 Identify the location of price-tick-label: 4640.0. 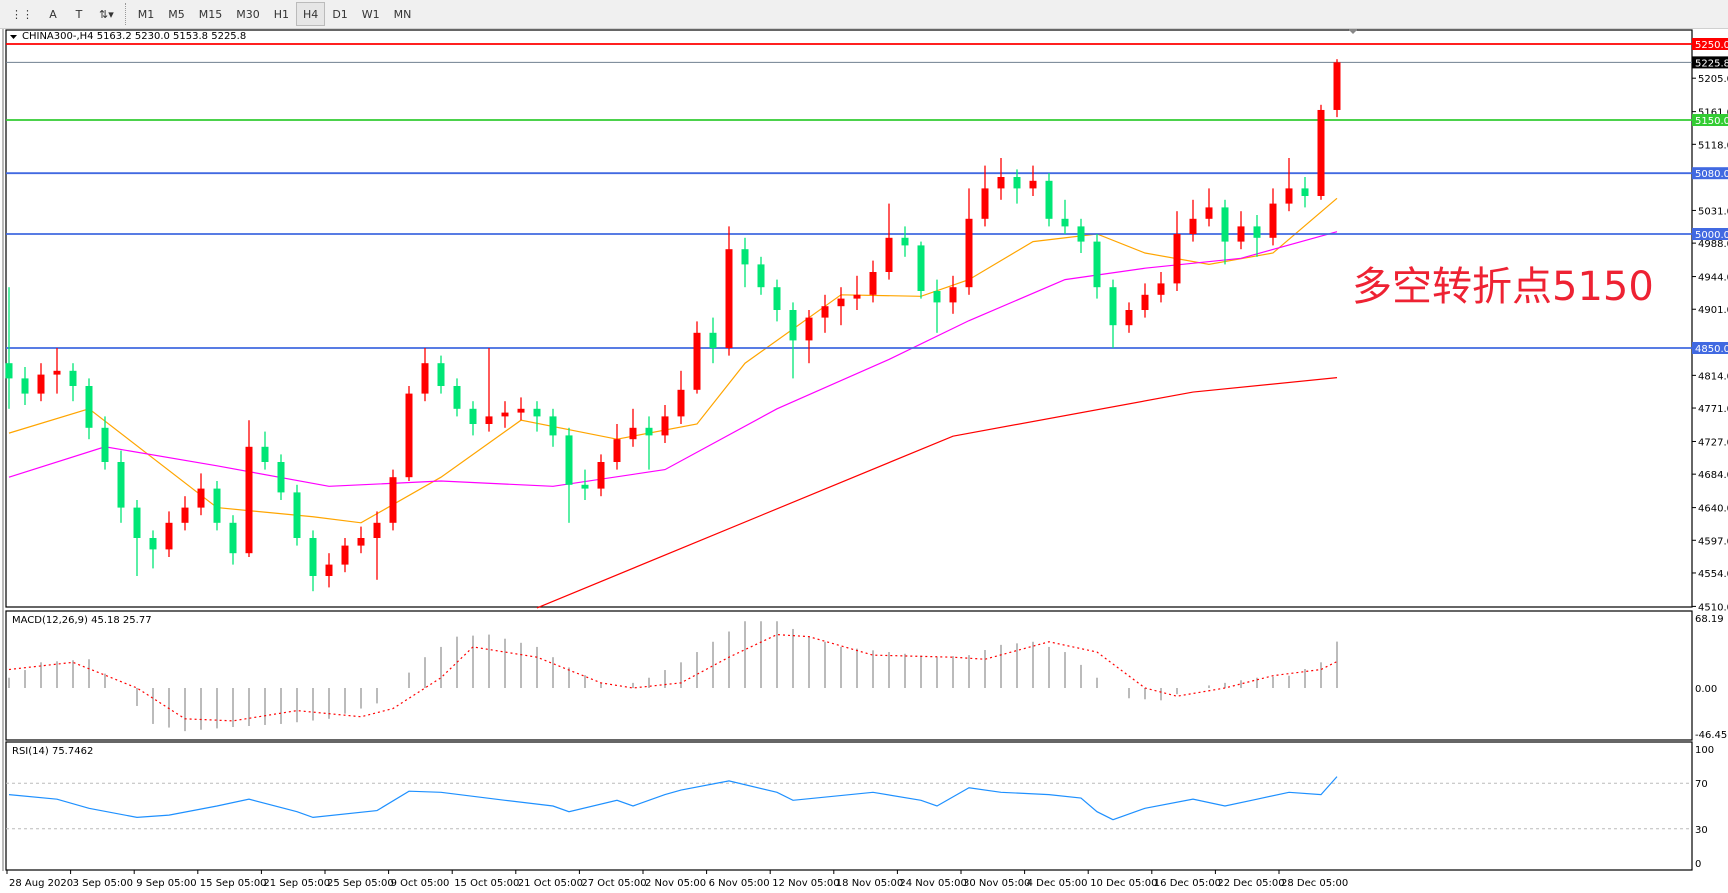
(1713, 509).